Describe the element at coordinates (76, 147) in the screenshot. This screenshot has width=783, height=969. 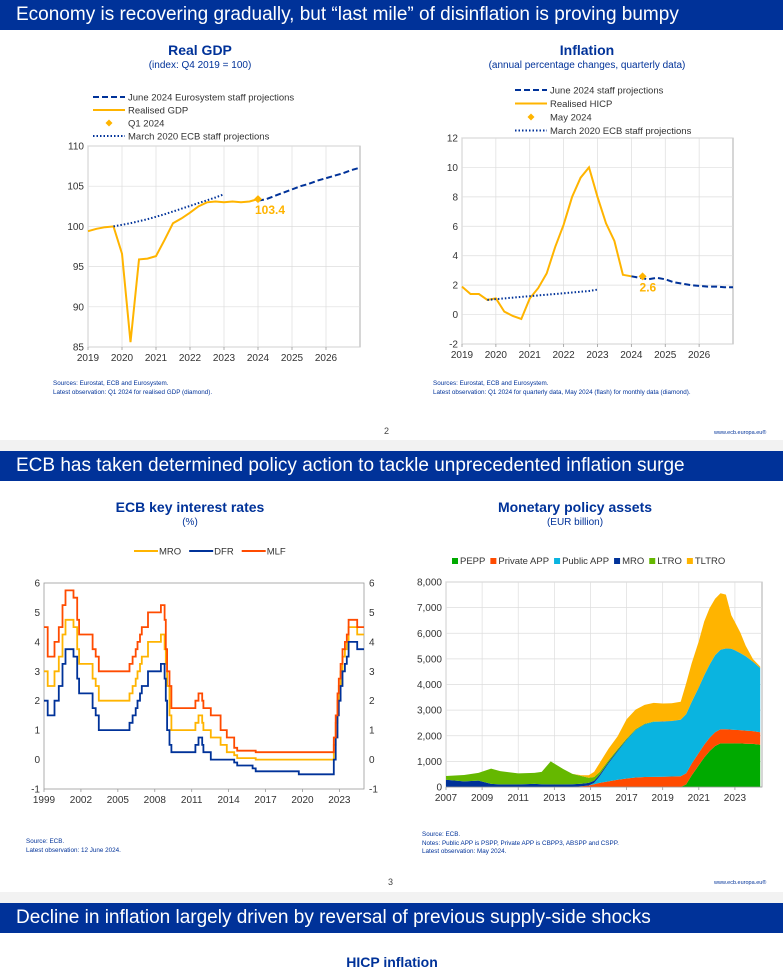
I see `y-tick-label: 110` at that location.